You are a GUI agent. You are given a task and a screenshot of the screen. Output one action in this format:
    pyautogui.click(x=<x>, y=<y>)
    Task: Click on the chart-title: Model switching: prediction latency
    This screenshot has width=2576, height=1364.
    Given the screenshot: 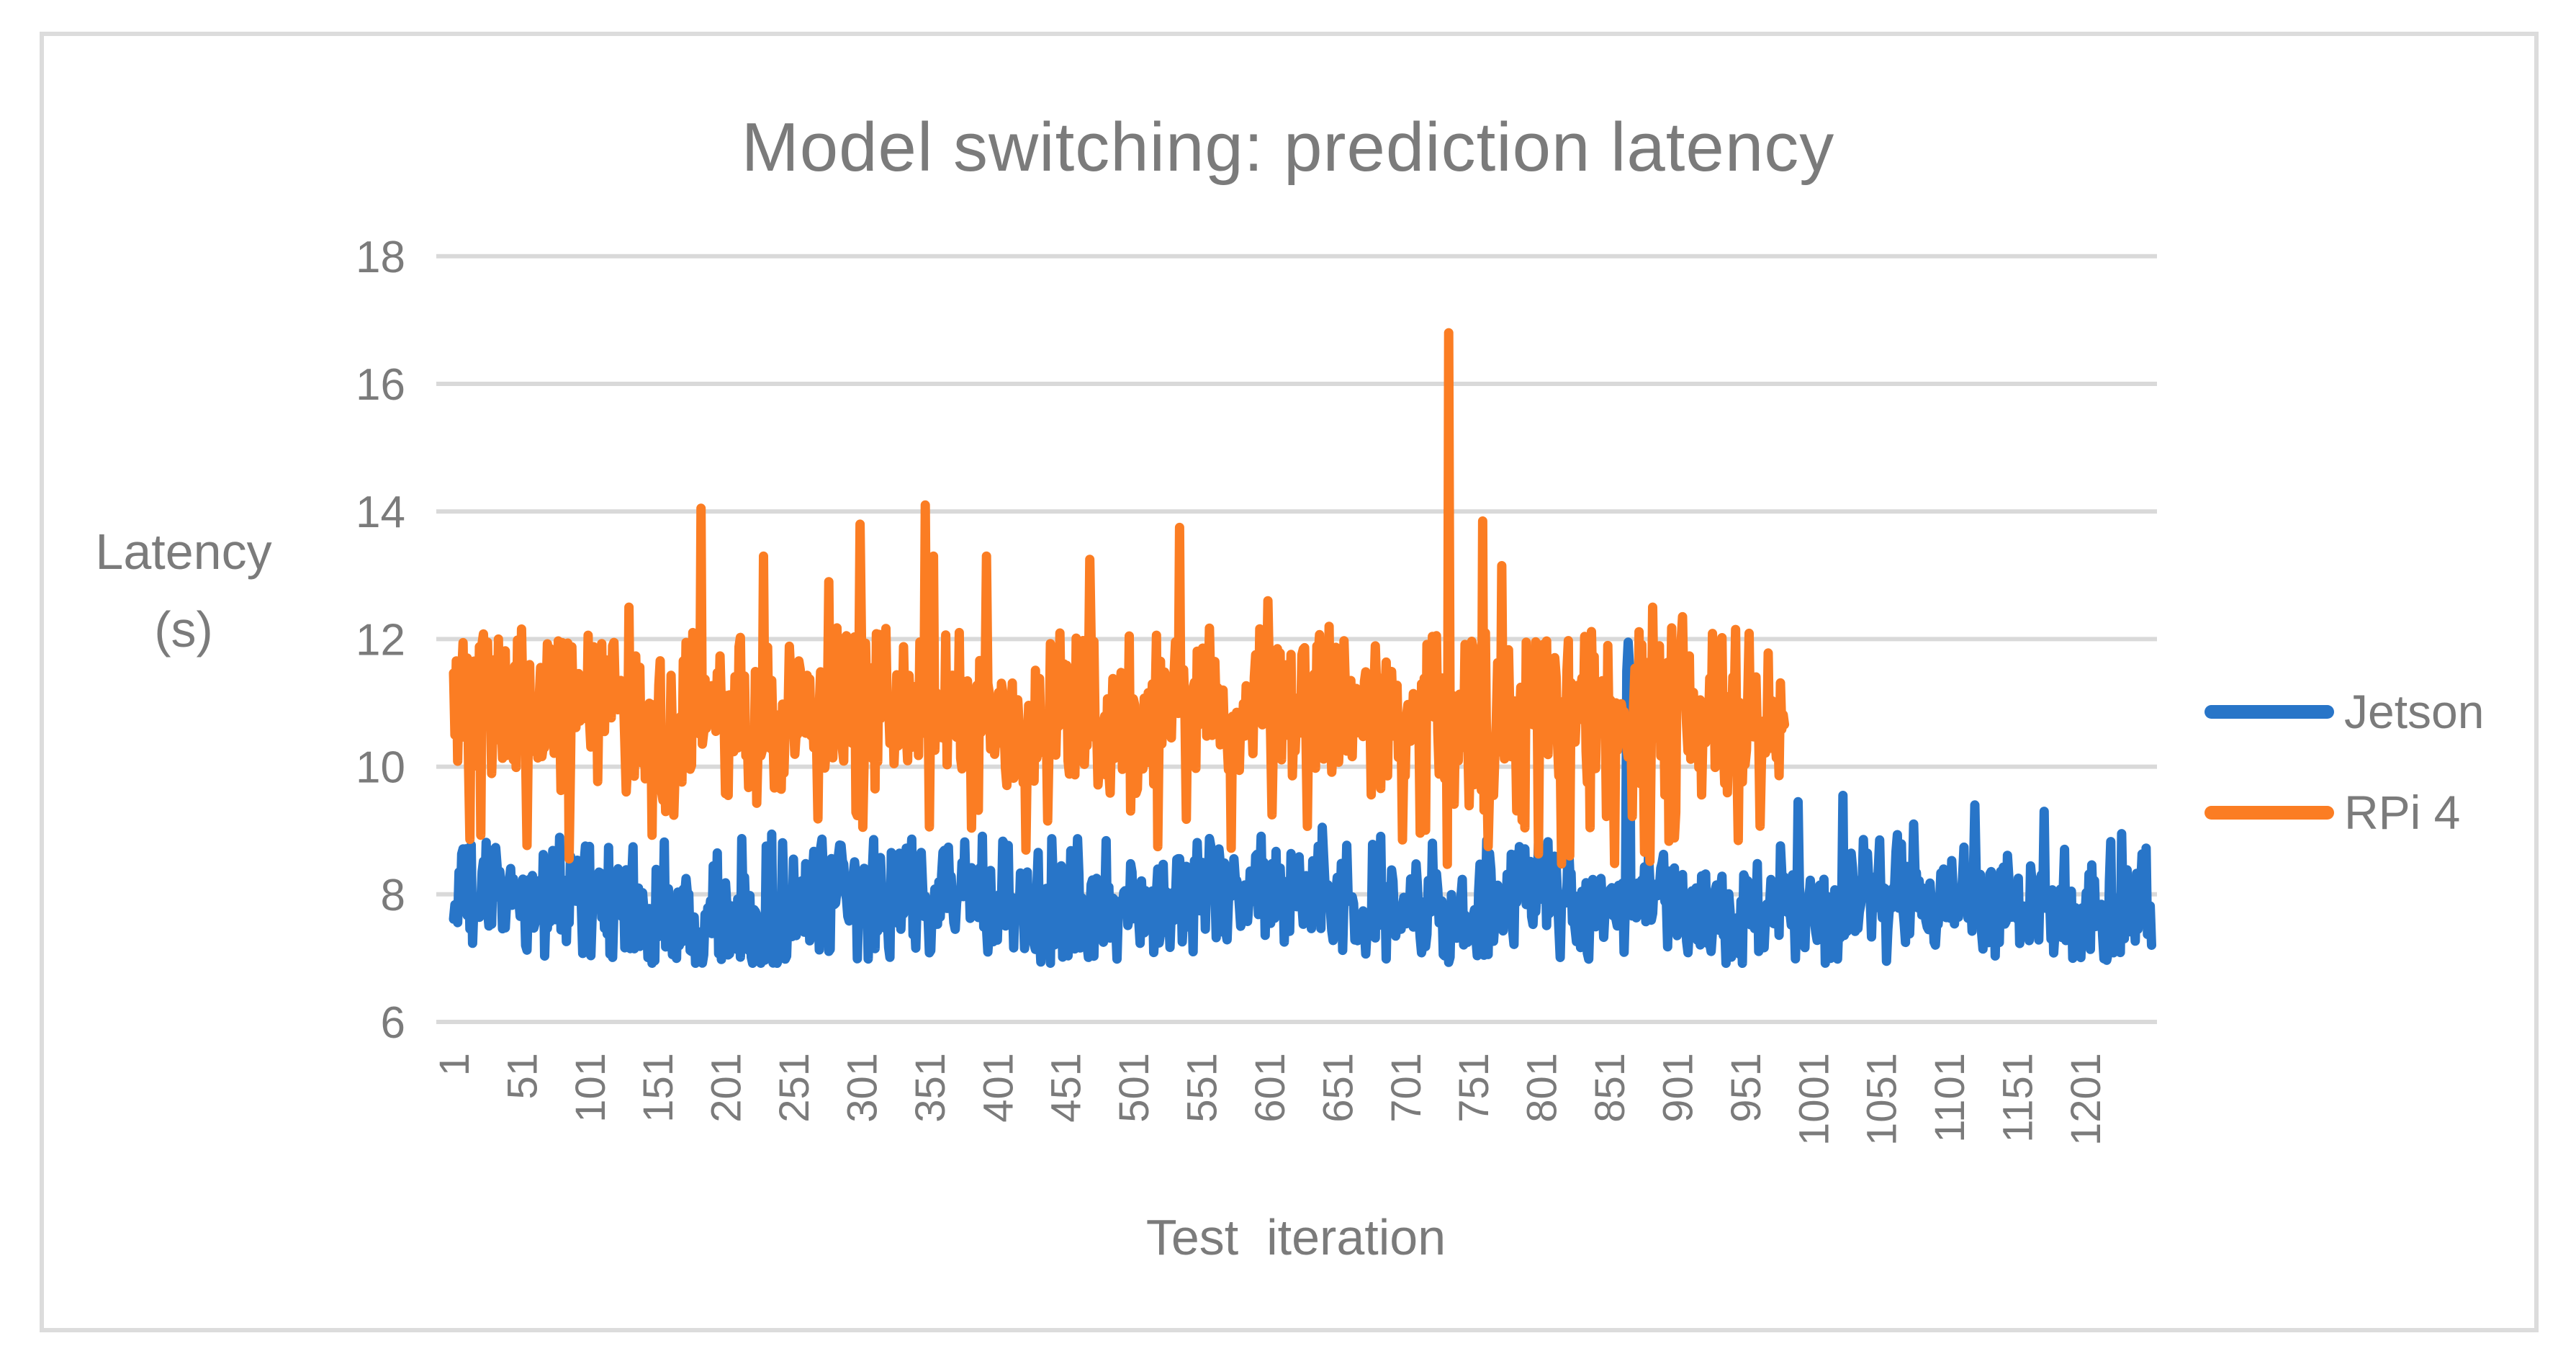 What is the action you would take?
    pyautogui.click(x=1288, y=148)
    